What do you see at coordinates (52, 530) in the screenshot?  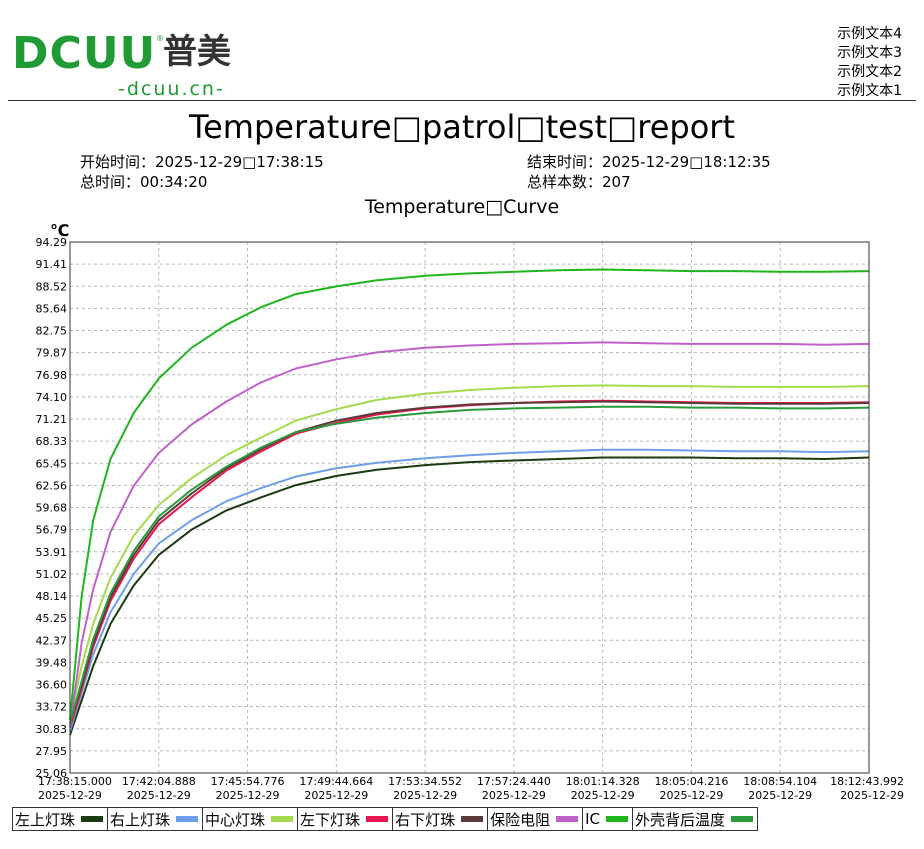 I see `y-tick-label: 56.79` at bounding box center [52, 530].